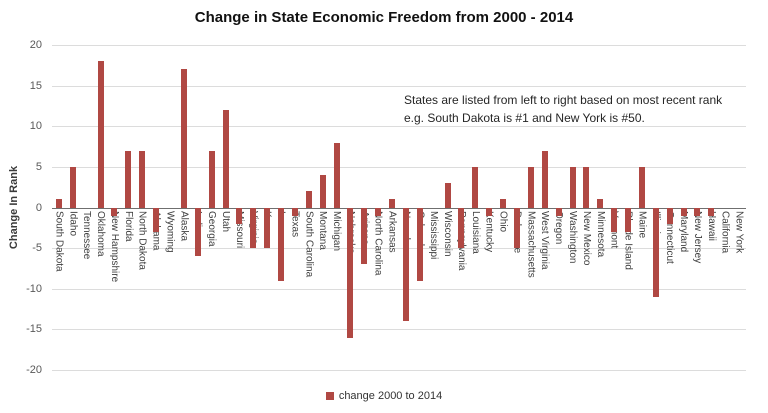  Describe the element at coordinates (142, 240) in the screenshot. I see `x-axis-label: North Dakota` at that location.